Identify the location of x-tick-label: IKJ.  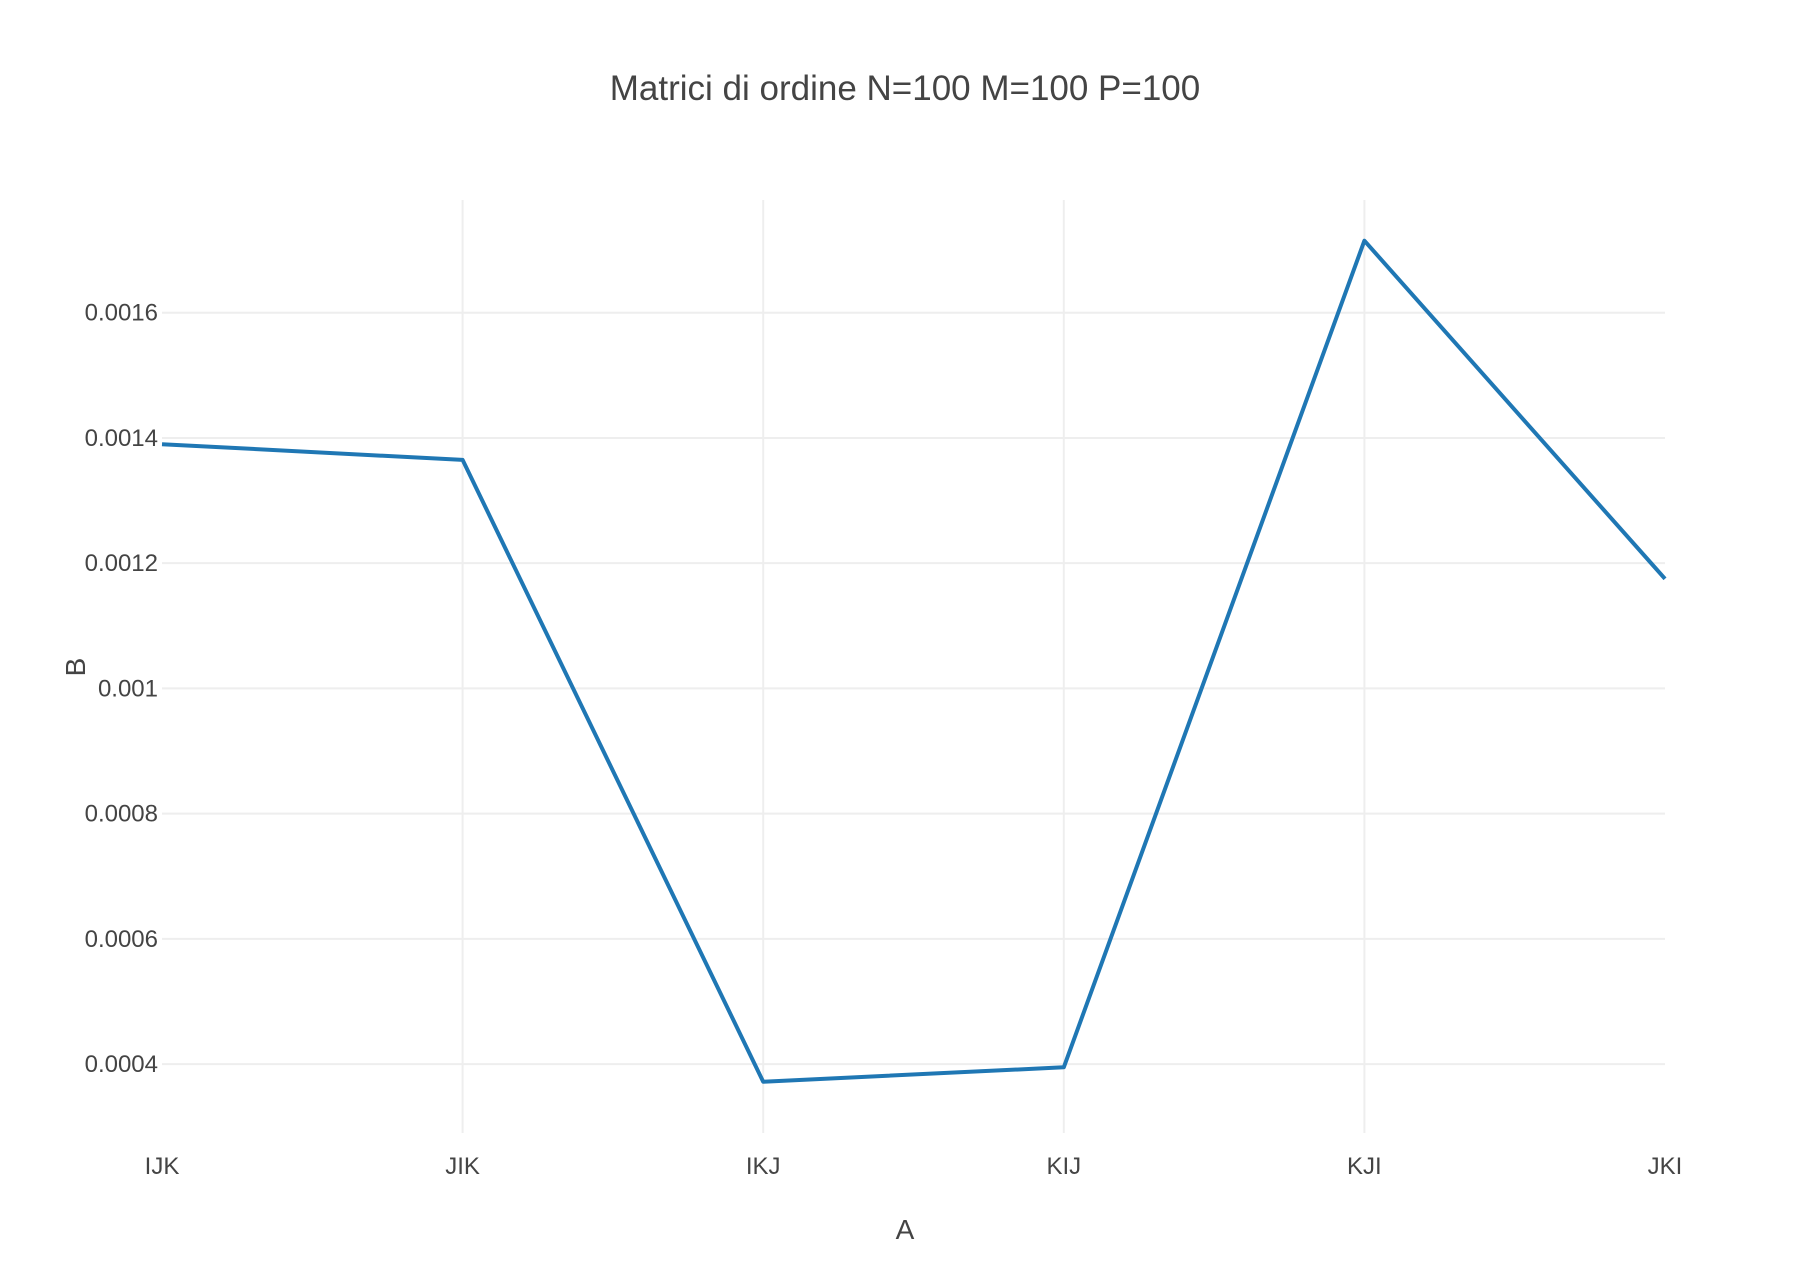
(763, 1166).